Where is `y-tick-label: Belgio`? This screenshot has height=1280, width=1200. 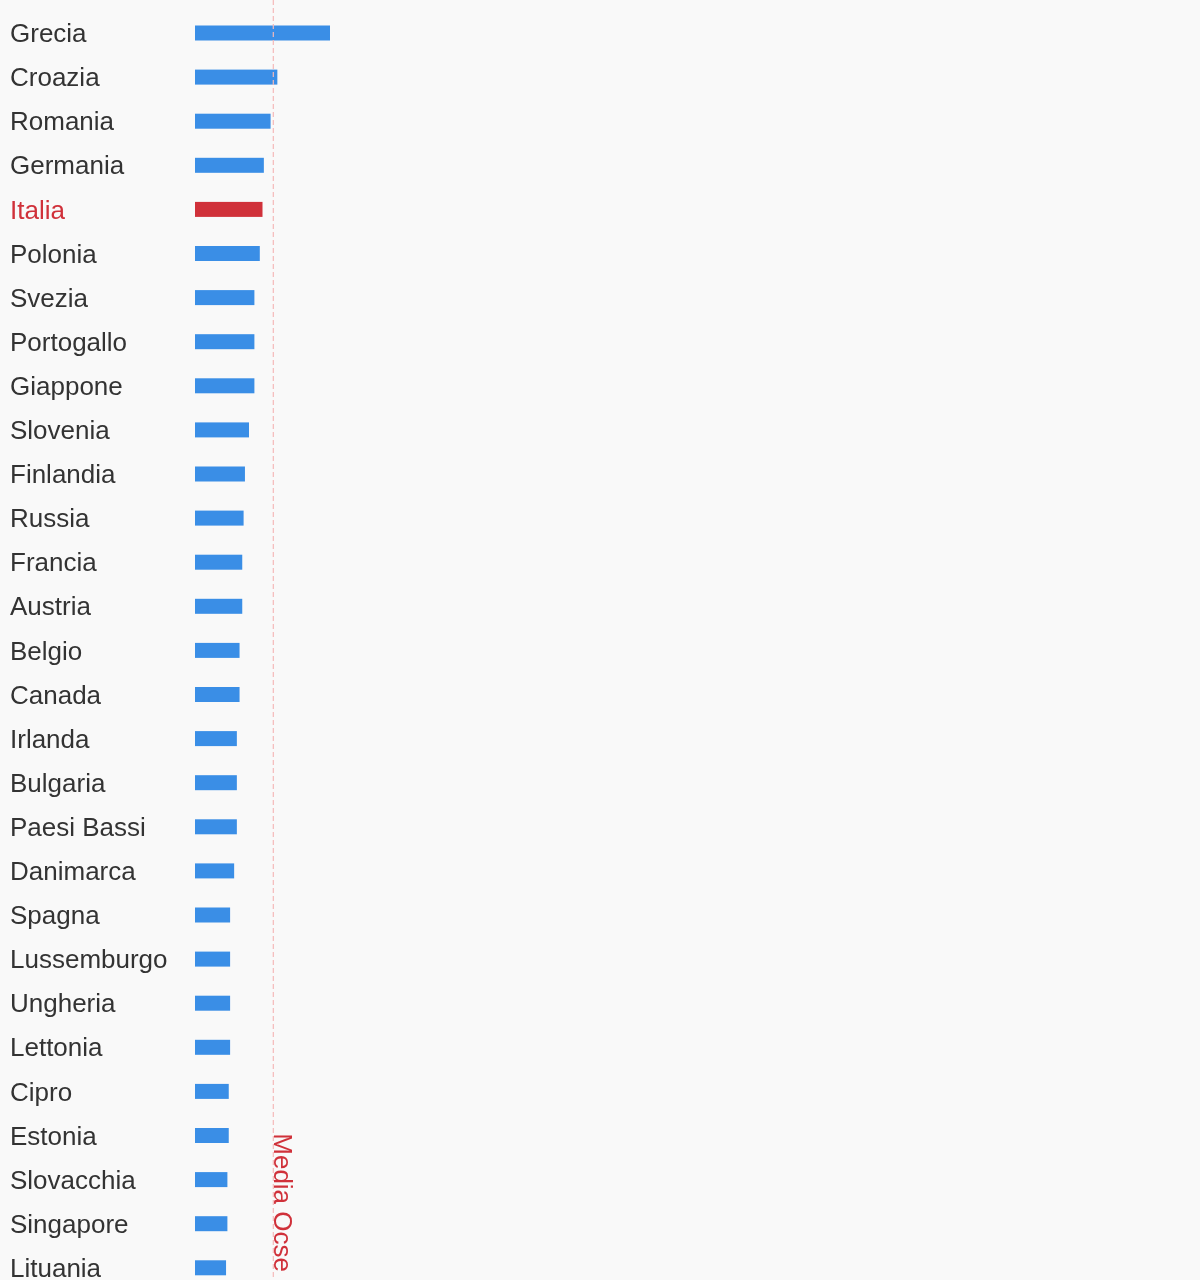 y-tick-label: Belgio is located at coordinates (46, 650).